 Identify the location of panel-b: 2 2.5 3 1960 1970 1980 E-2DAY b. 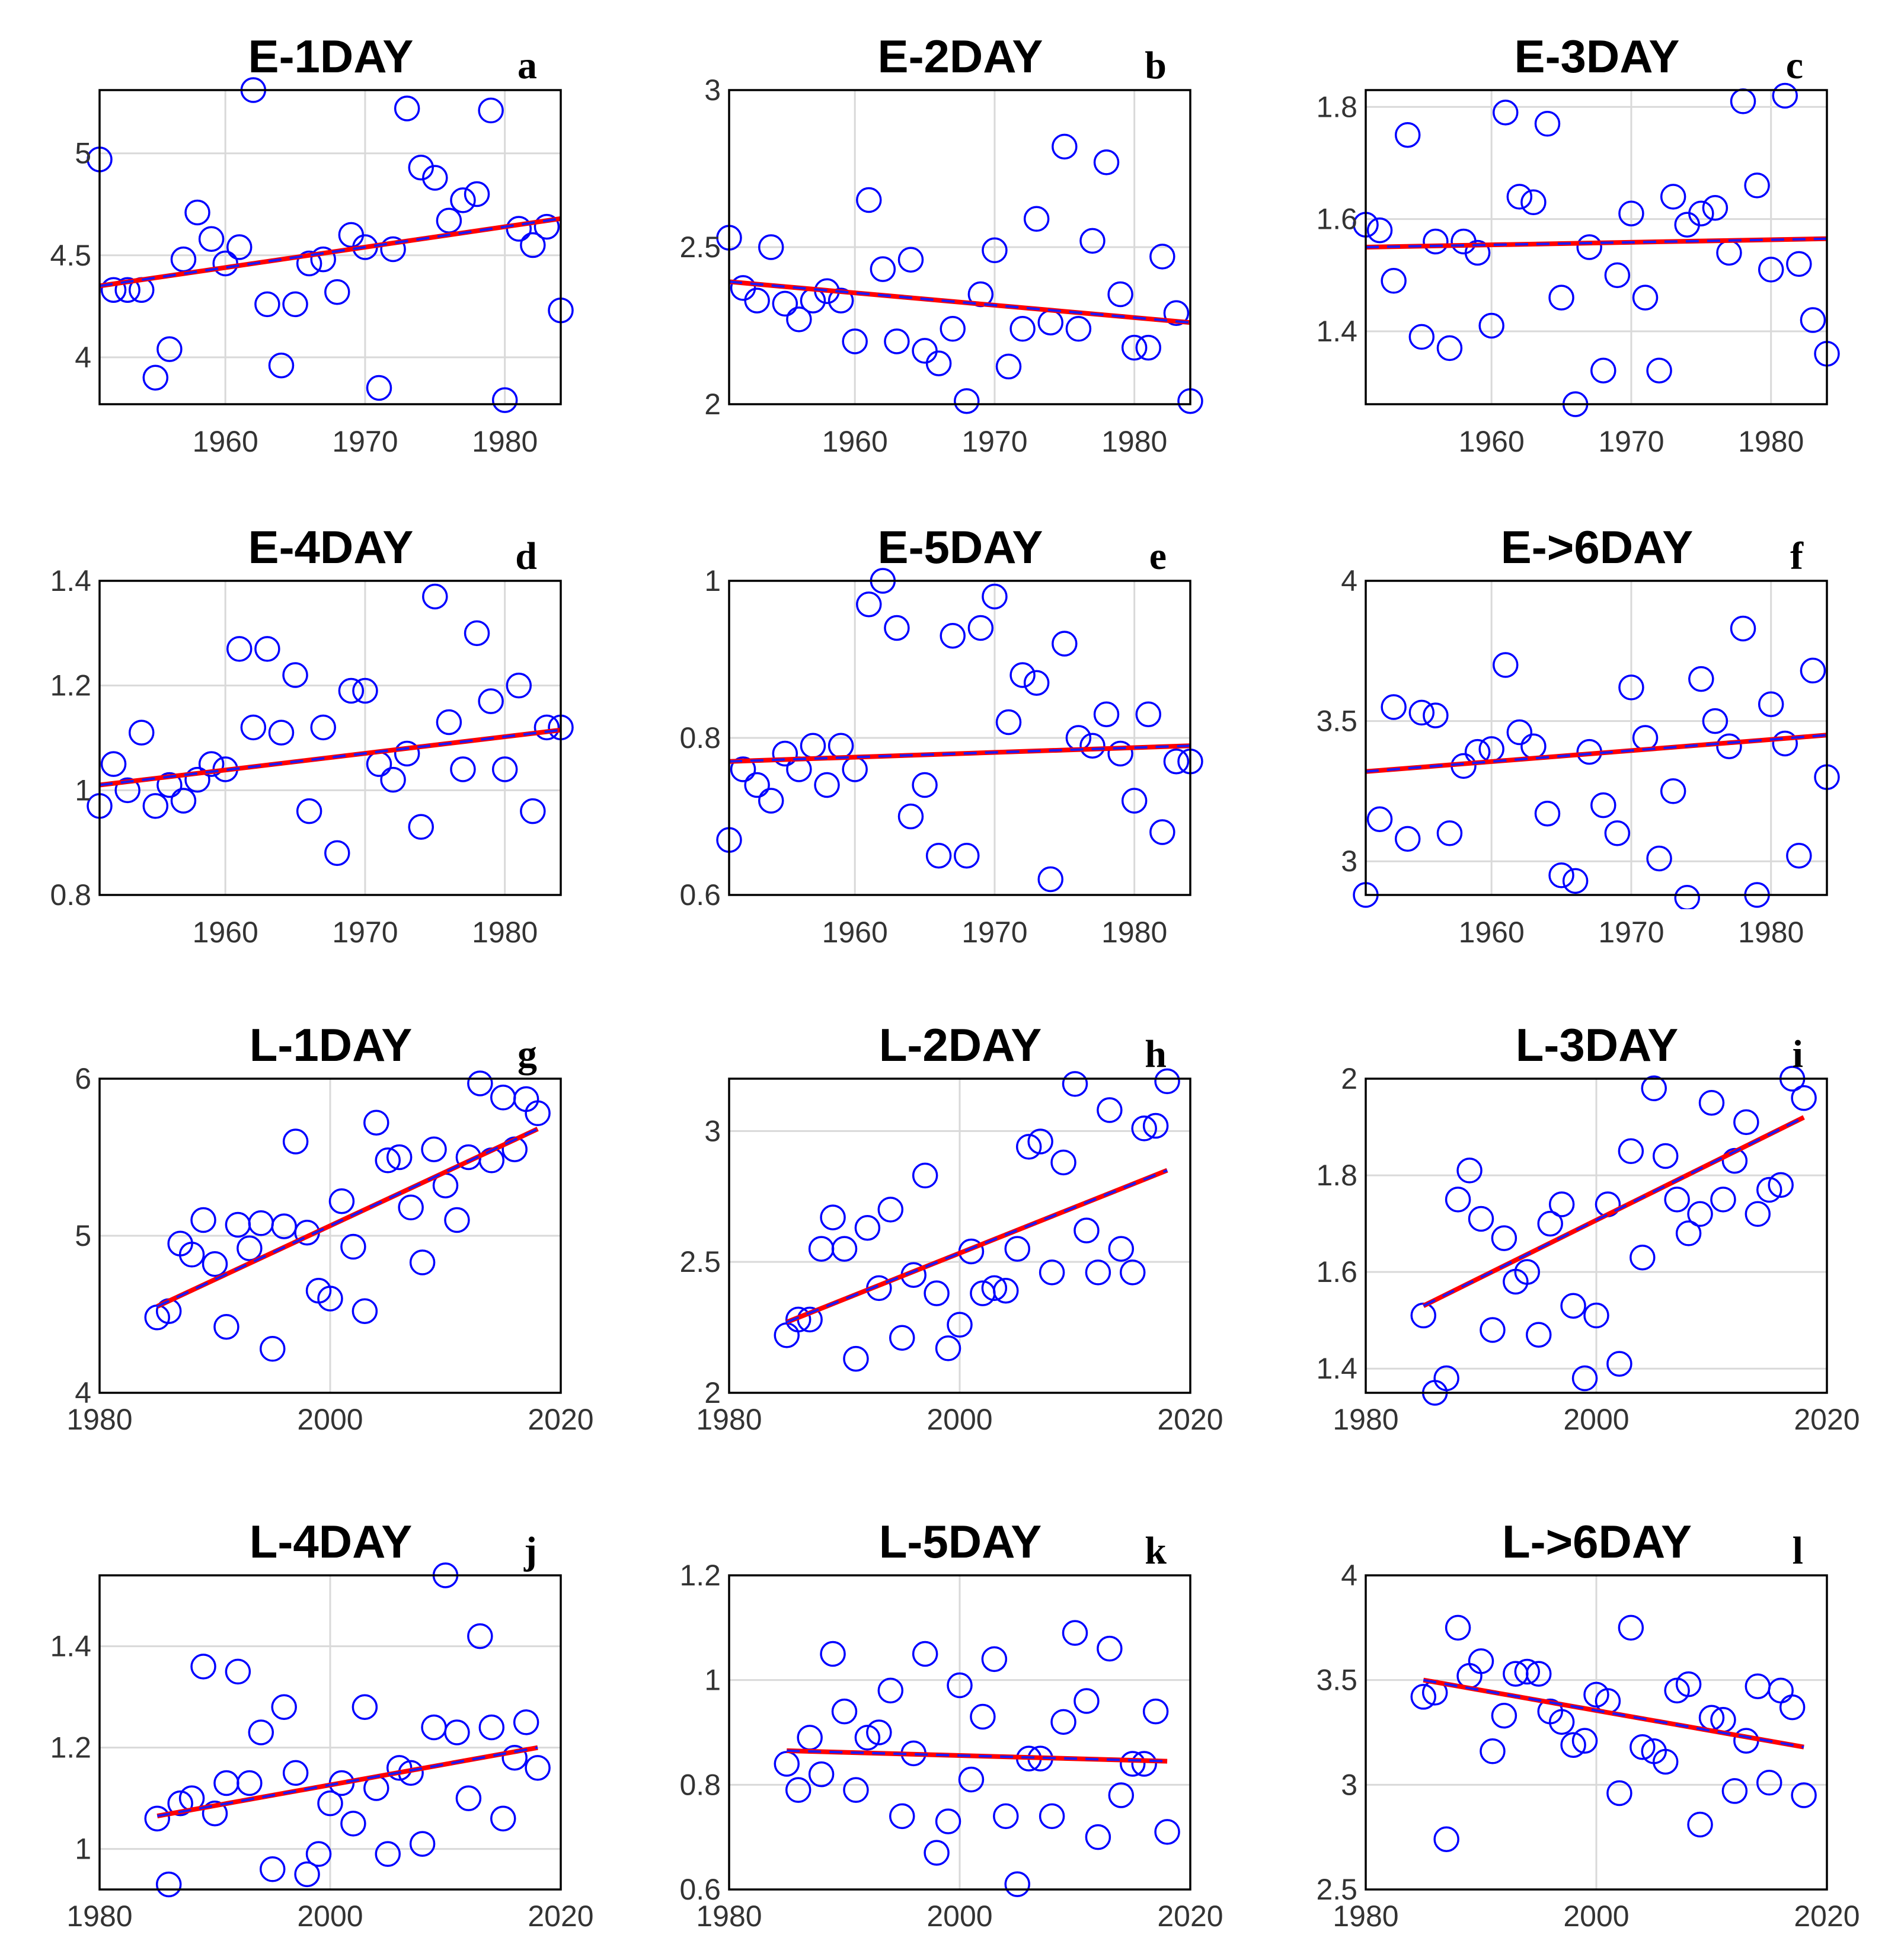
(941, 244).